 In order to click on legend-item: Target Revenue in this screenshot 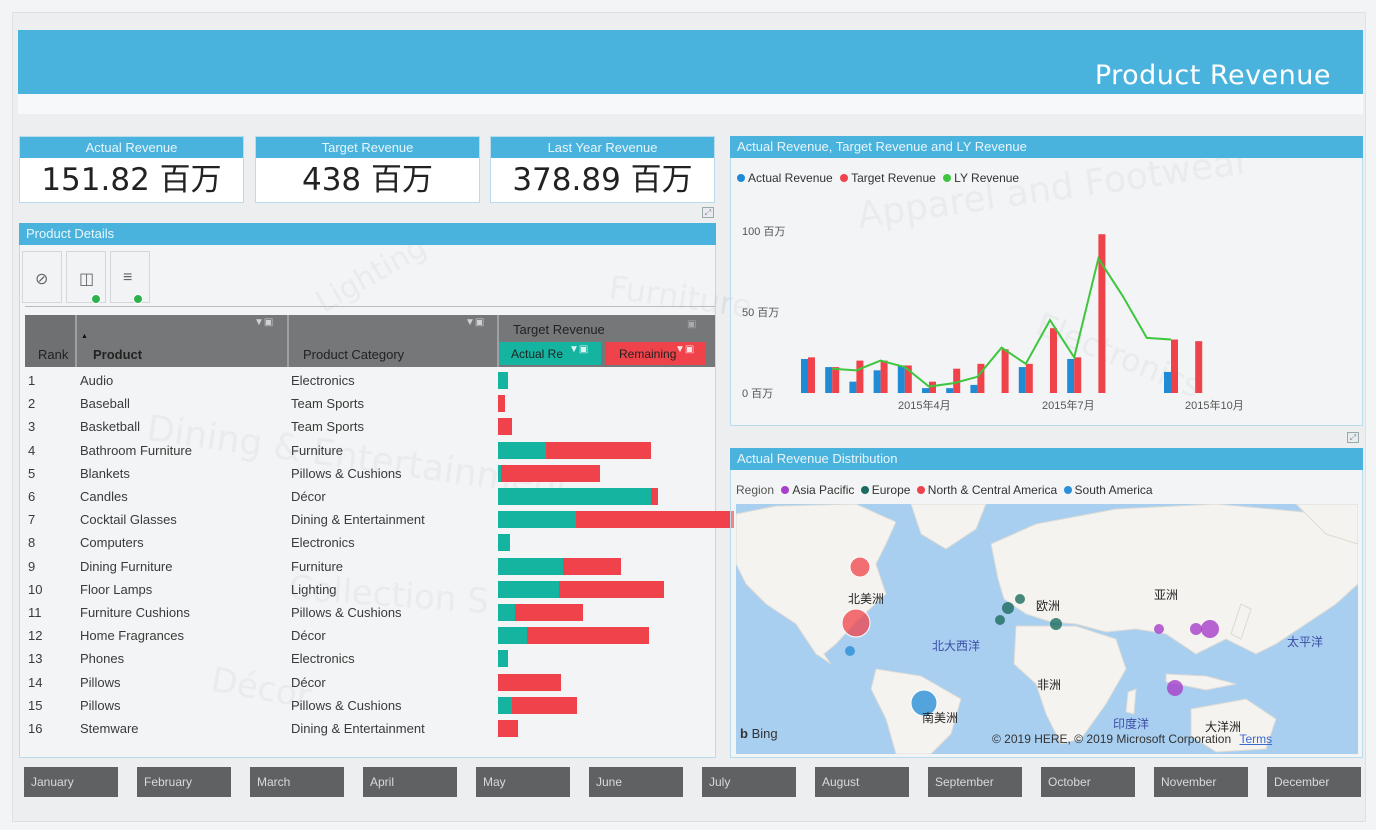, I will do `click(888, 178)`.